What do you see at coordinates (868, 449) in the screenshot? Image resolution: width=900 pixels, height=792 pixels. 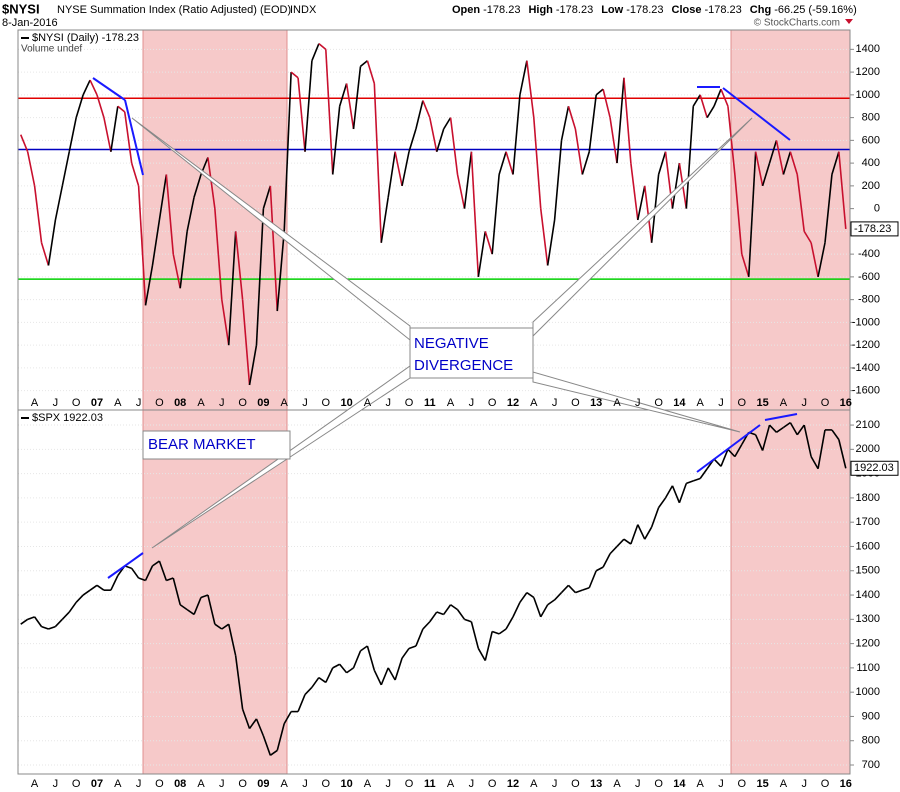 I see `y-tick-label: 2000` at bounding box center [868, 449].